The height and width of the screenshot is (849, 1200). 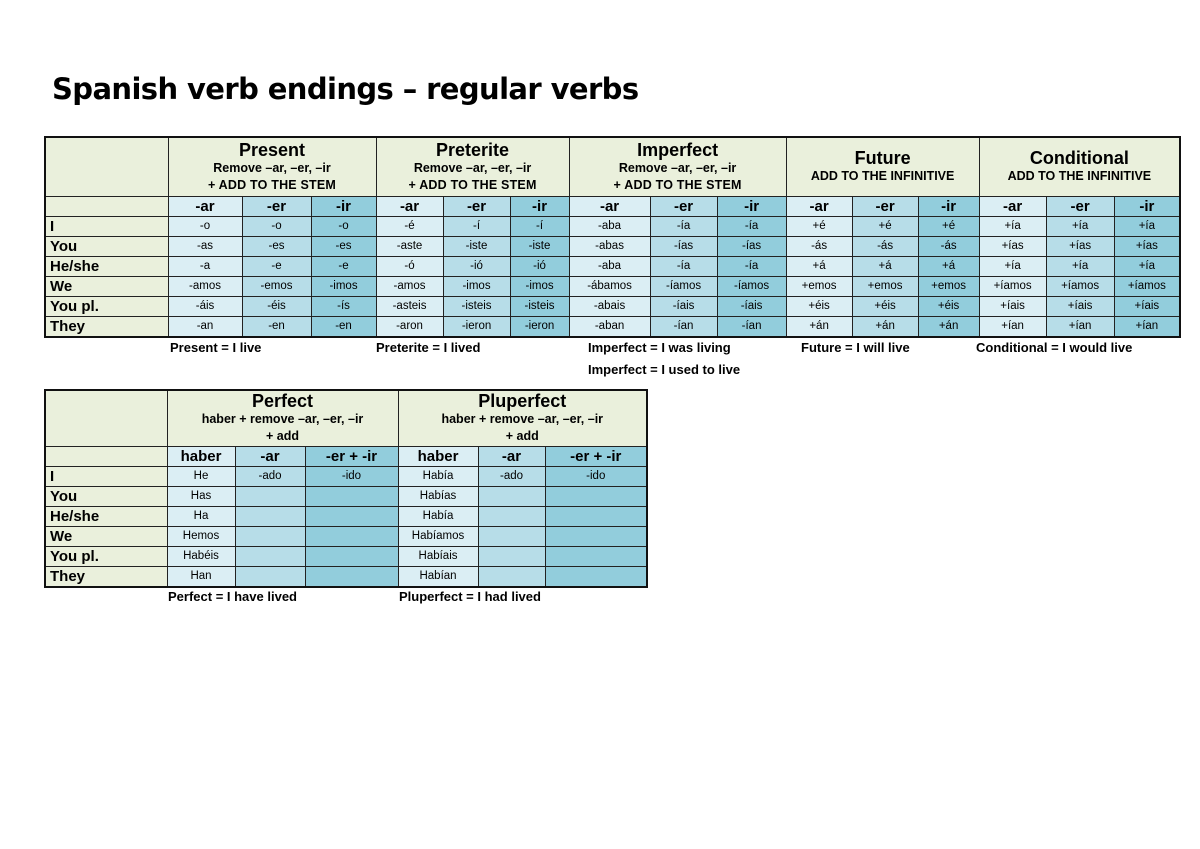 What do you see at coordinates (201, 496) in the screenshot?
I see `conjugation-cell: Has` at bounding box center [201, 496].